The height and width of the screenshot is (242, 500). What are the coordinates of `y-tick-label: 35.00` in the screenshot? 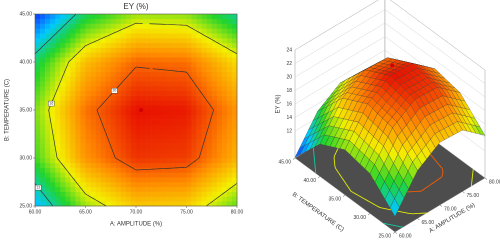 It's located at (334, 199).